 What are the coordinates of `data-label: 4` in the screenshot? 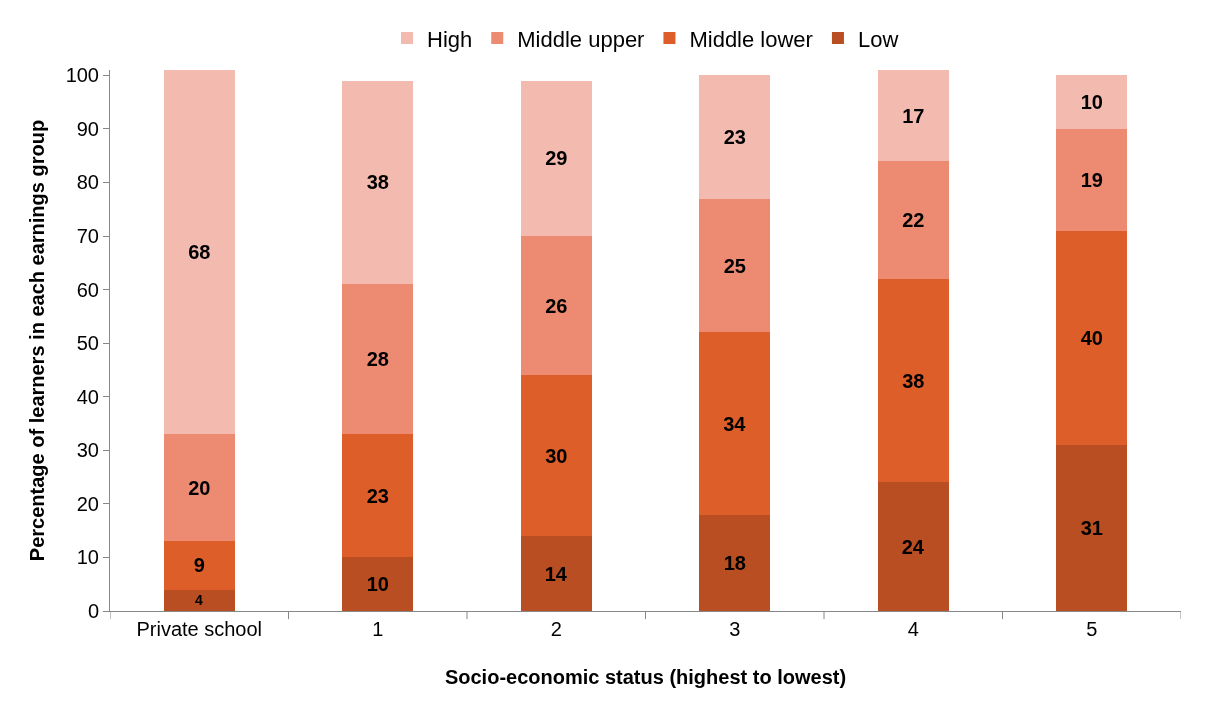 It's located at (199, 600).